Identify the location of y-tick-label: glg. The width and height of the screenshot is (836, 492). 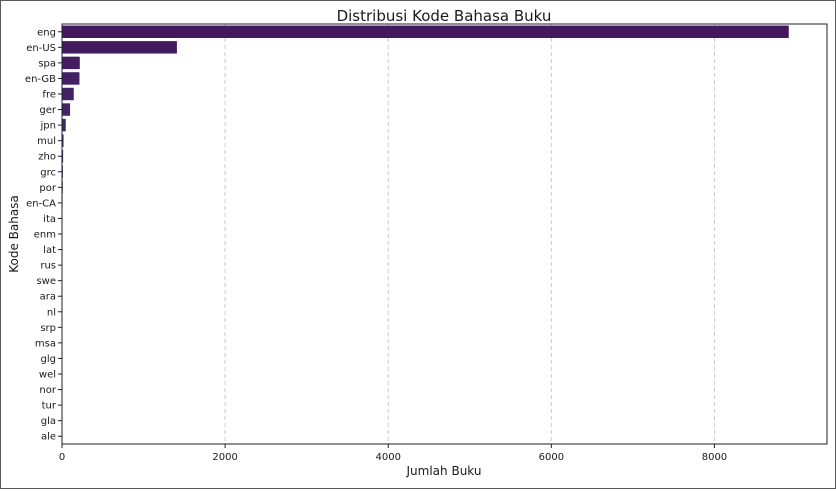
(48, 359).